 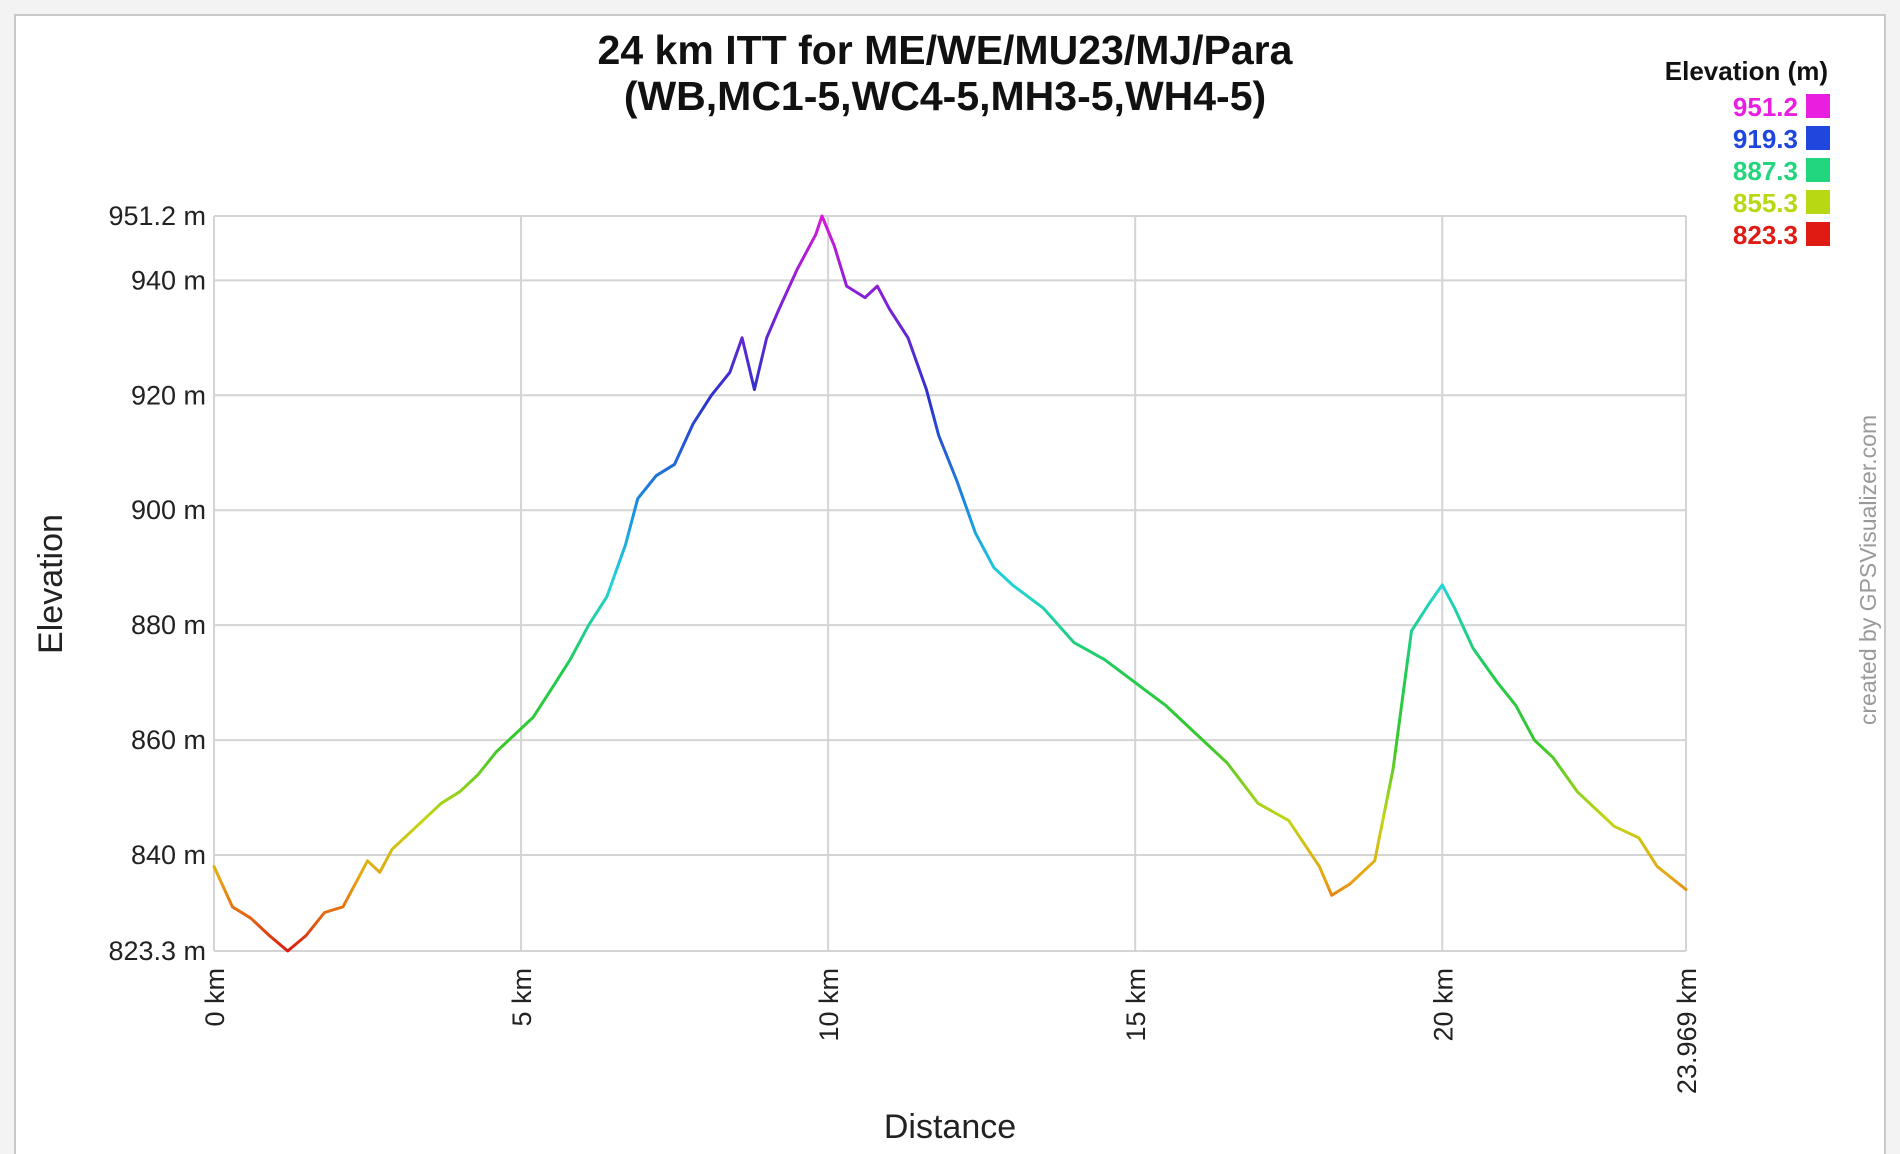 I want to click on x-tick-label: 10 km, so click(x=829, y=1005).